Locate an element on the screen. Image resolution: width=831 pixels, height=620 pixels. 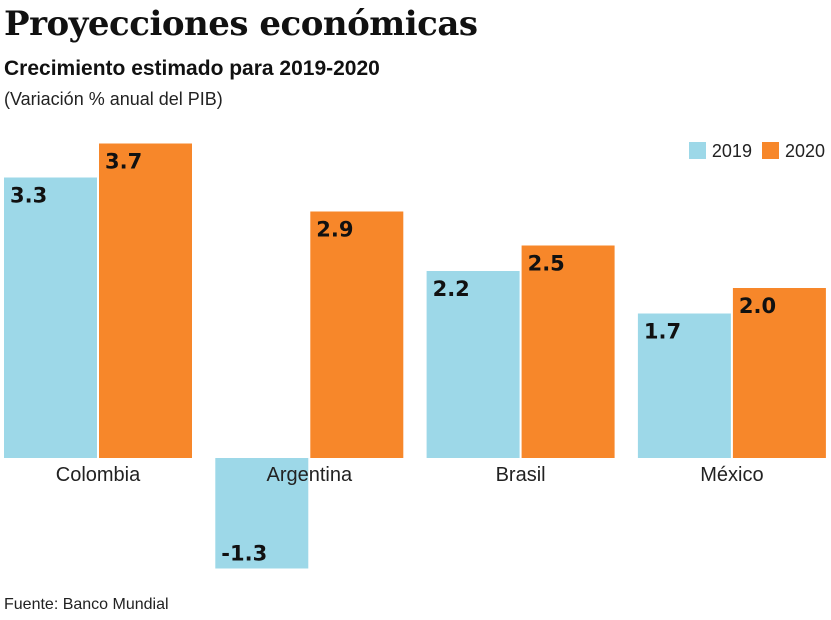
category-label: México is located at coordinates (731, 475).